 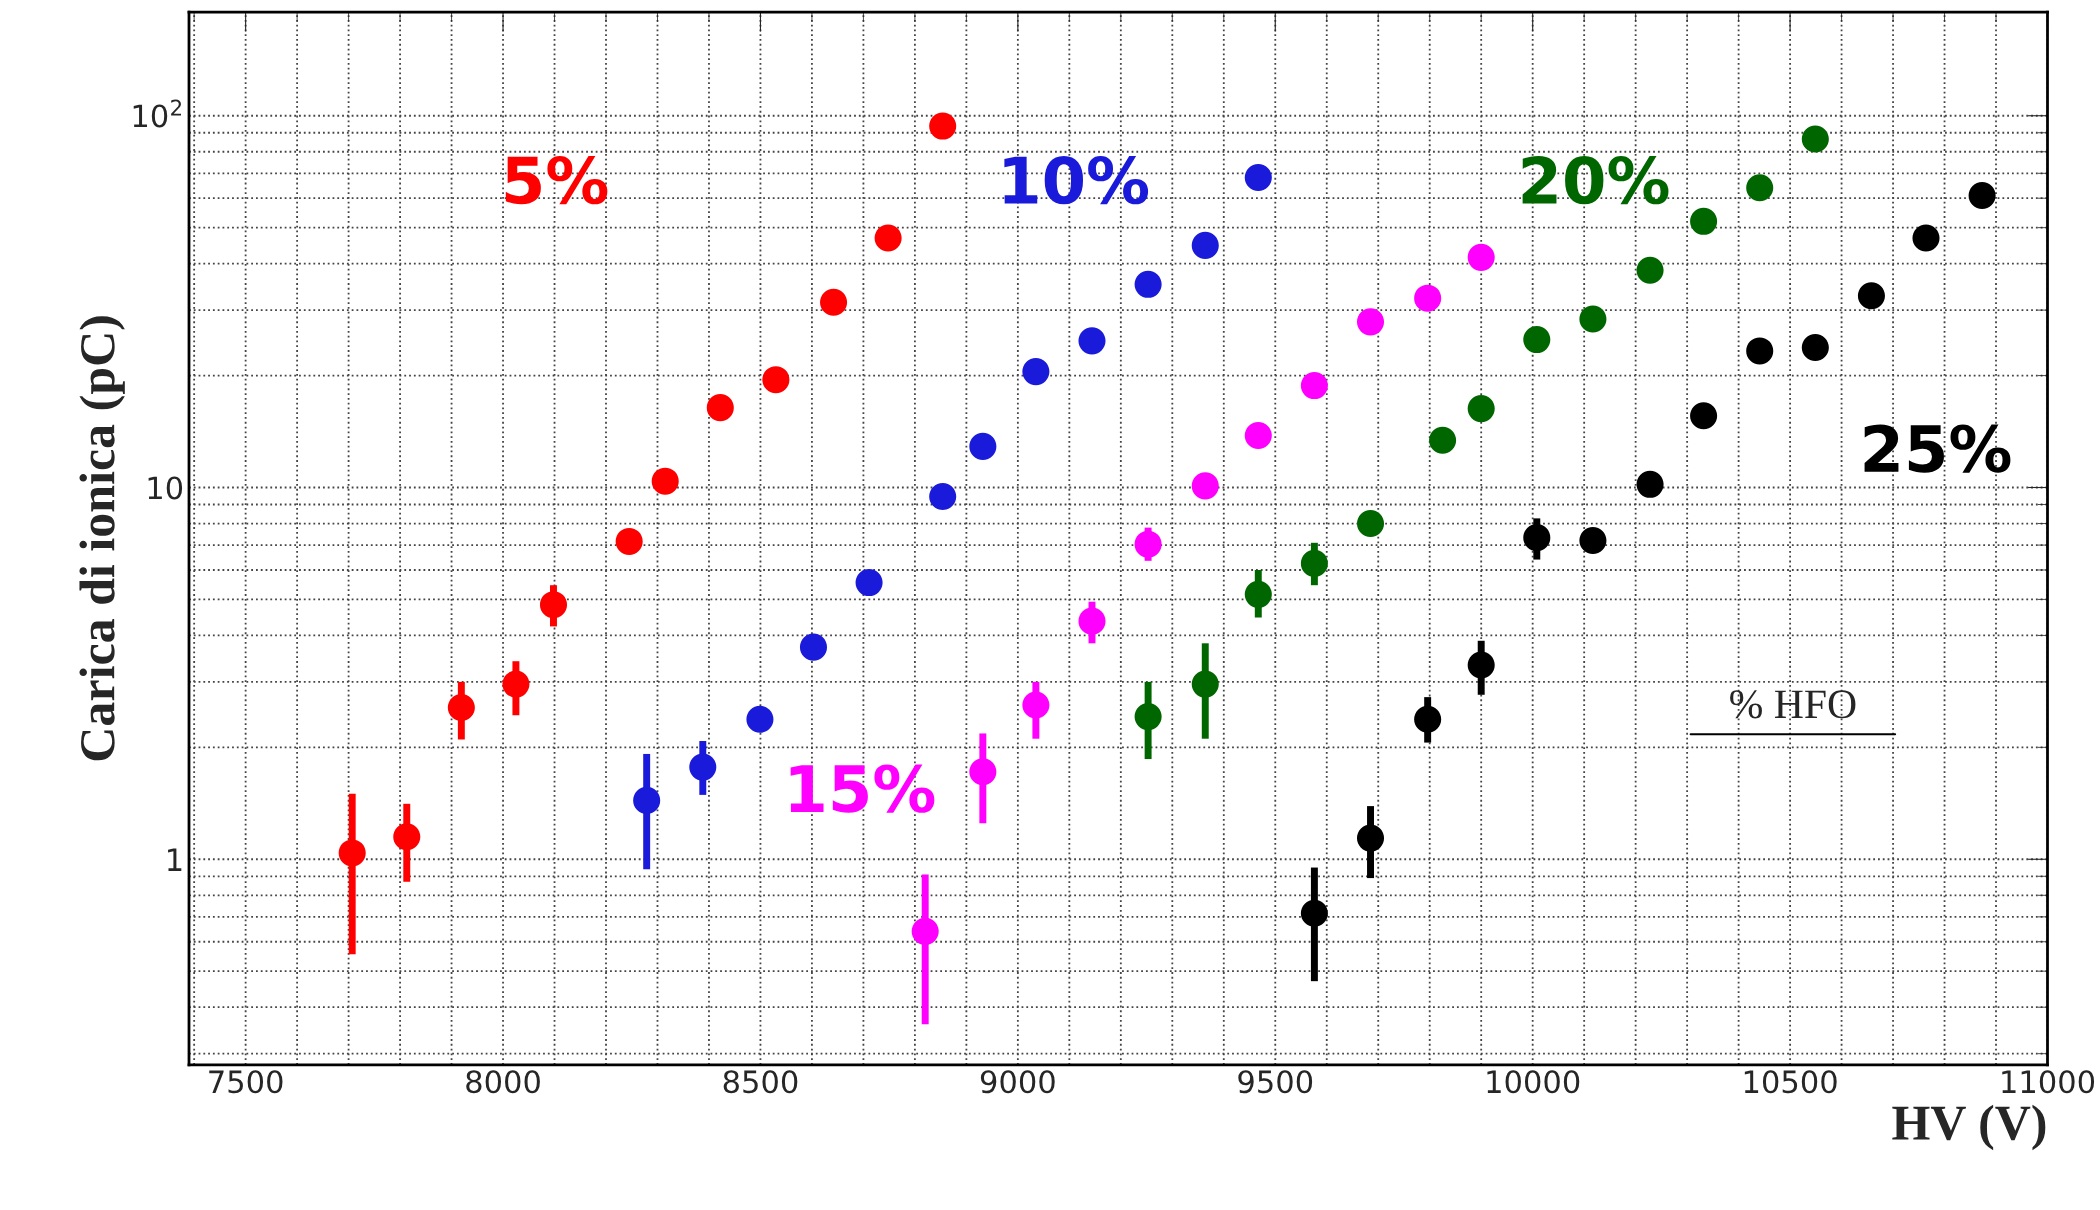 What do you see at coordinates (862, 788) in the screenshot?
I see `series-label: 15%` at bounding box center [862, 788].